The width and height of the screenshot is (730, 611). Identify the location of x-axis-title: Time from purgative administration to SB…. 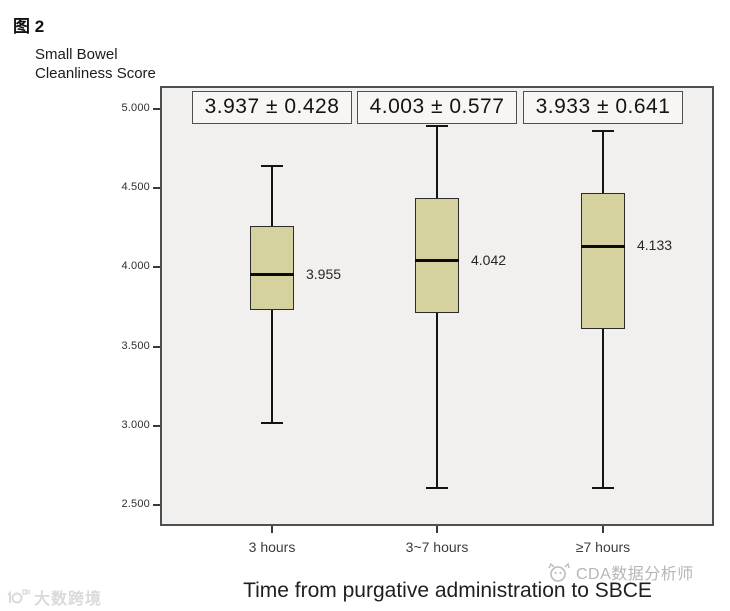
(447, 590).